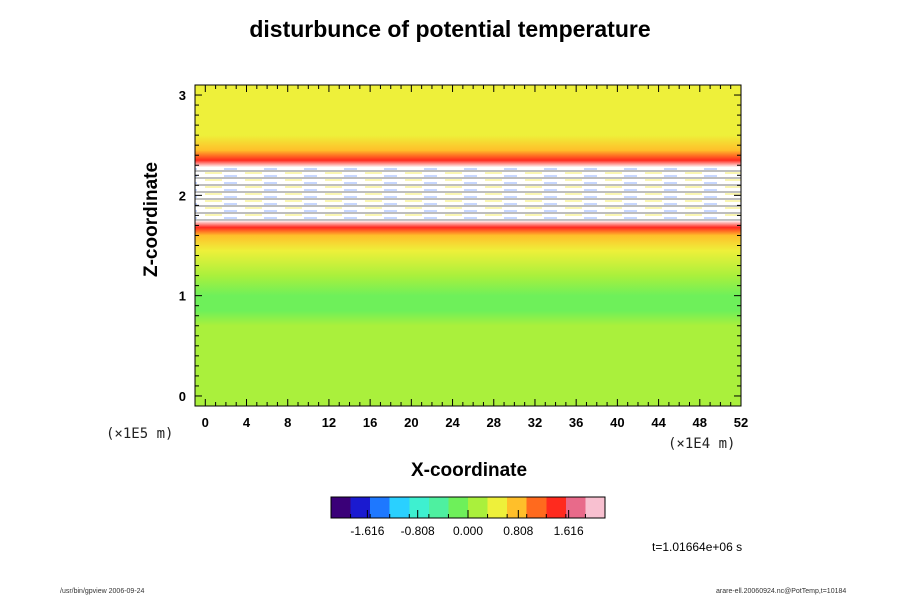 This screenshot has height=600, width=900. What do you see at coordinates (418, 531) in the screenshot?
I see `colorbar-tick-label: -0.808` at bounding box center [418, 531].